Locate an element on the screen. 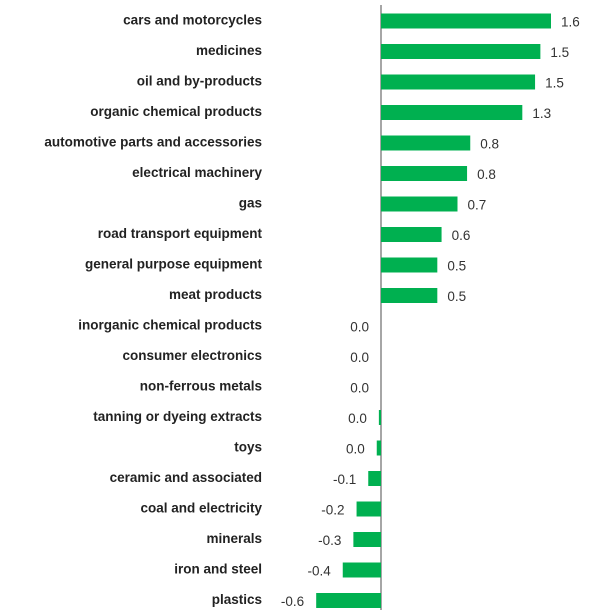 The height and width of the screenshot is (610, 592). category-label: minerals is located at coordinates (234, 538).